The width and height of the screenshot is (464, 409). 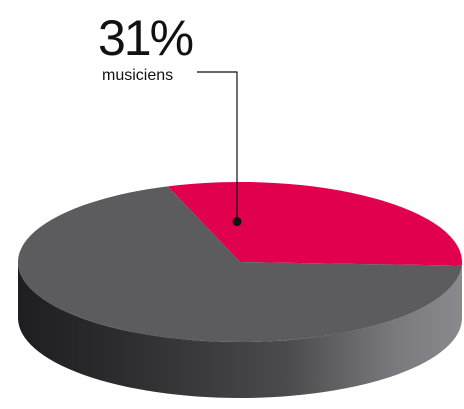 I want to click on pie-slice-musiciens, so click(x=314, y=224).